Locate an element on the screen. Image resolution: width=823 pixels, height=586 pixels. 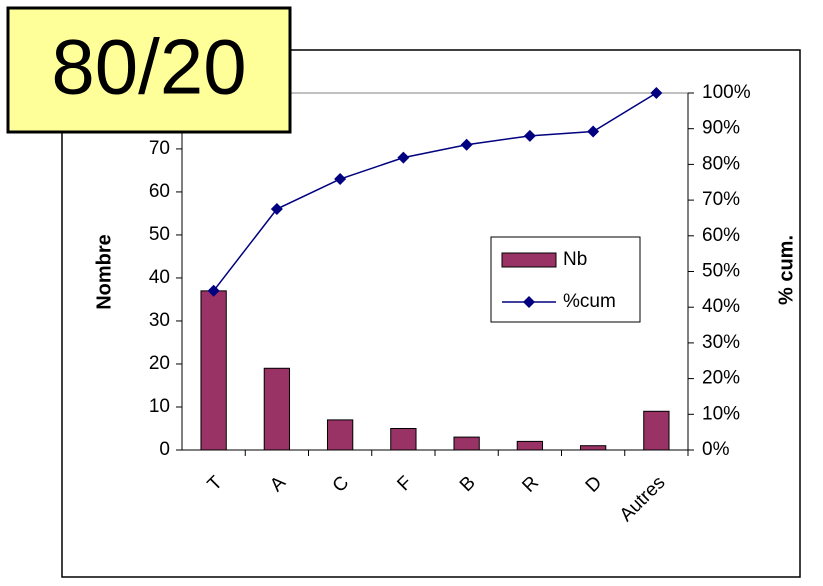
y-tick-label: 60 is located at coordinates (159, 191).